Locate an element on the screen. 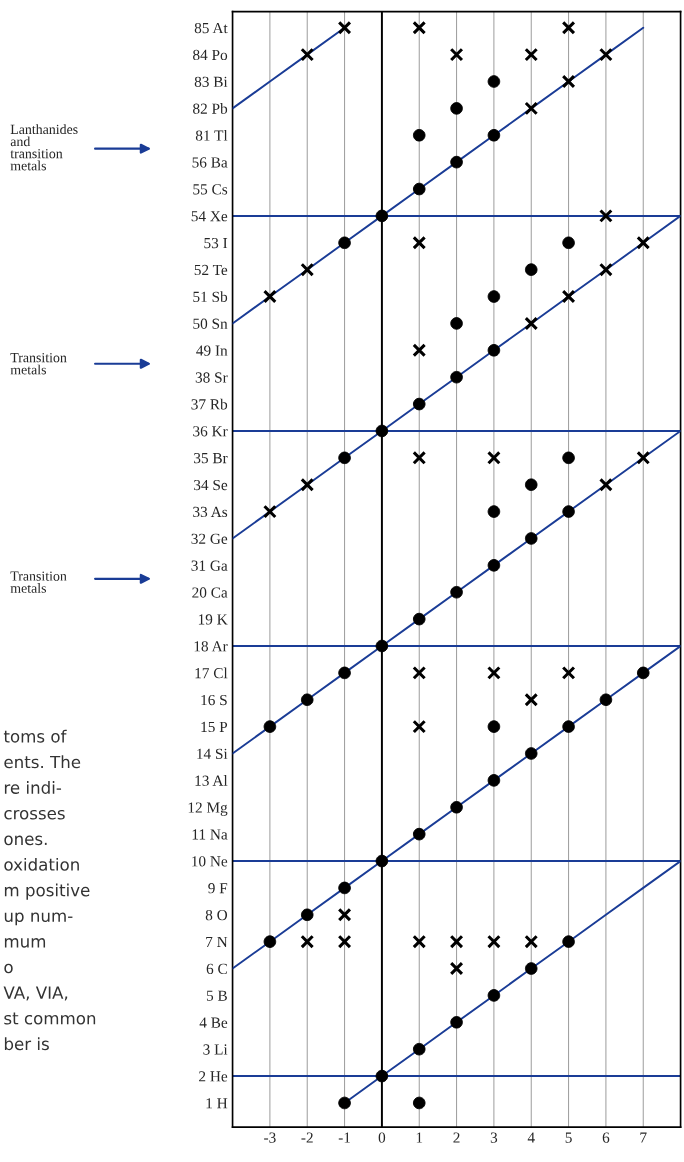  text: toms of ents. The re indi- crosses ones. oxidation m positive up num- mum o VA, VIA, st common ber is is located at coordinates (49, 890).